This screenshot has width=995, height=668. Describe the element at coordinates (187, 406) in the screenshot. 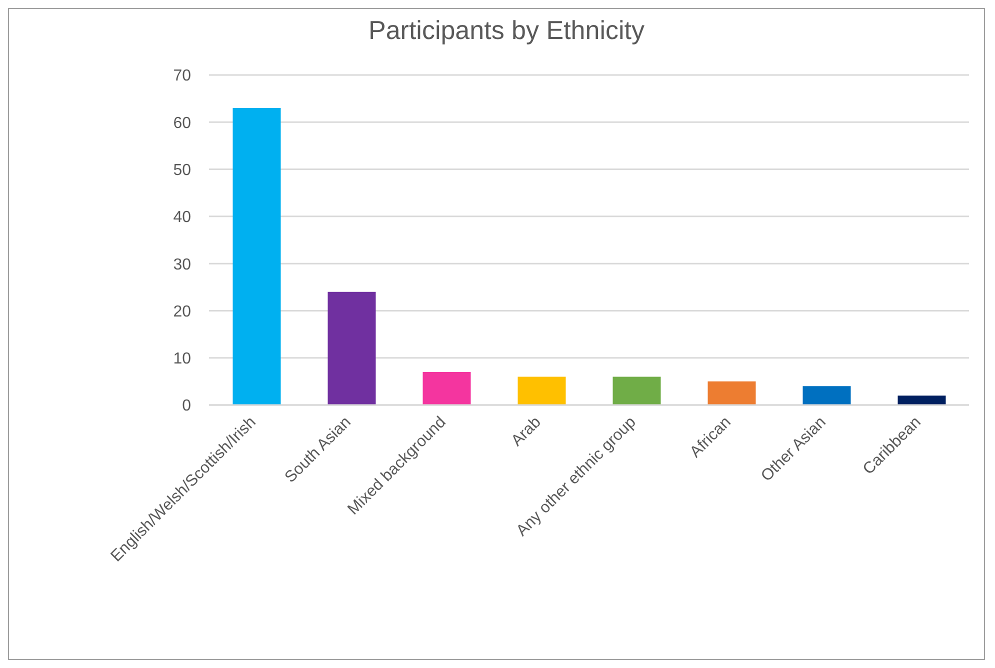

I see `y-tick-label: 0` at that location.